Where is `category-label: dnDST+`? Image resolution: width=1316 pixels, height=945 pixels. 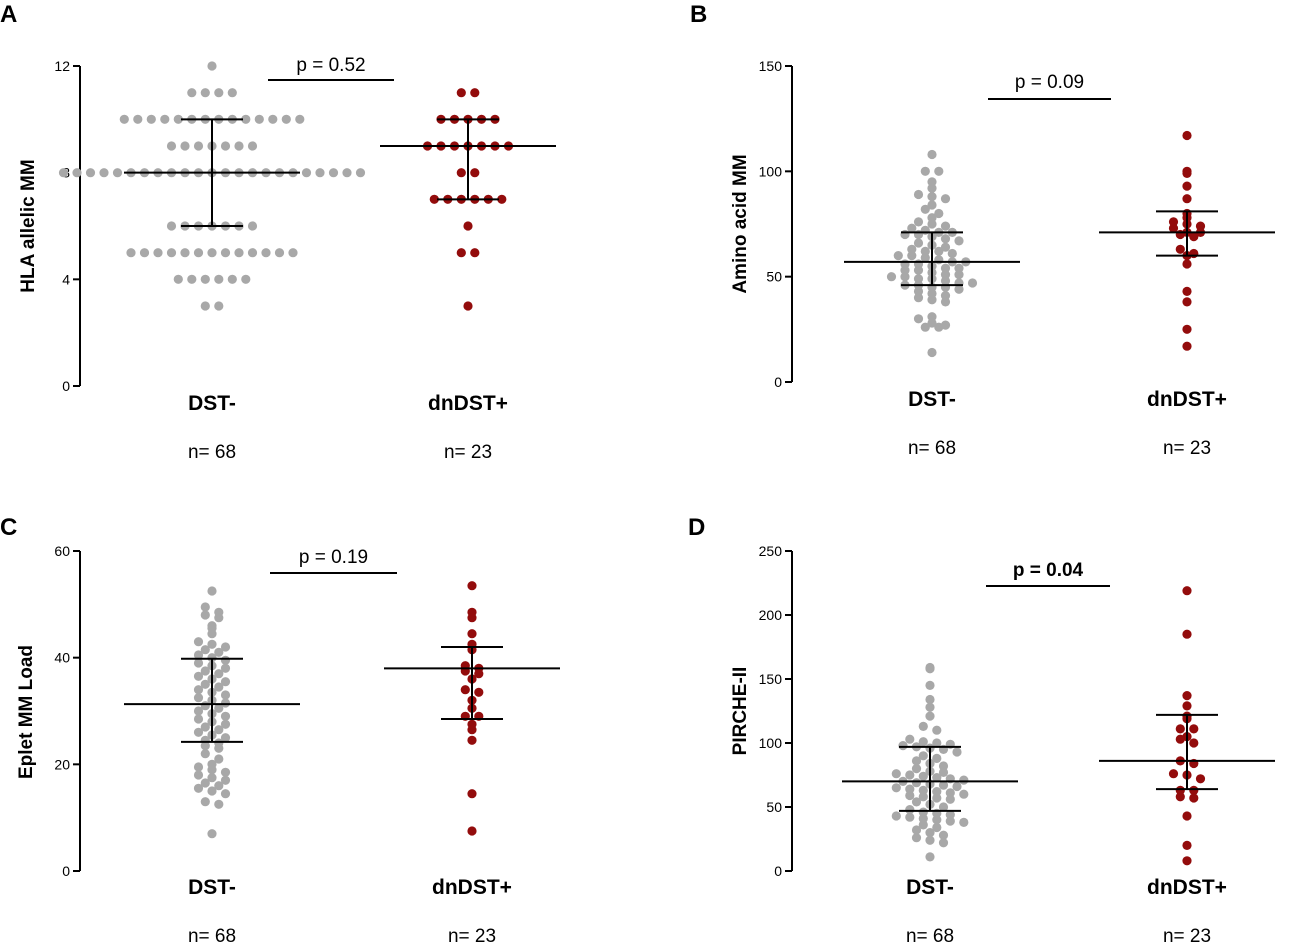 category-label: dnDST+ is located at coordinates (468, 403).